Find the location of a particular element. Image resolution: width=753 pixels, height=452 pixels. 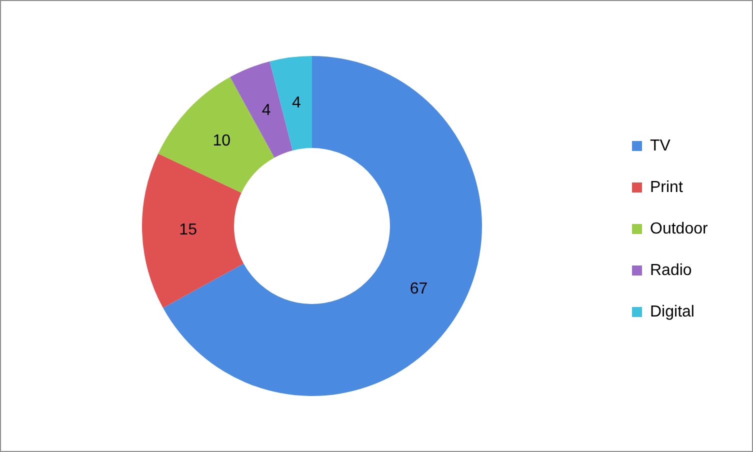

data-label: 67 is located at coordinates (419, 289).